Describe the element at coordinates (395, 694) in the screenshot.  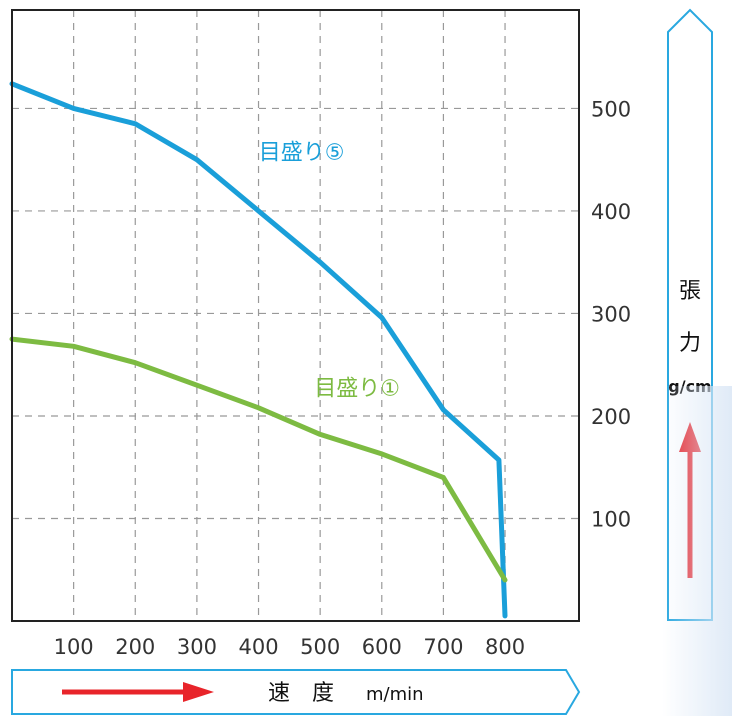
I see `x-axis-unit: m/min` at that location.